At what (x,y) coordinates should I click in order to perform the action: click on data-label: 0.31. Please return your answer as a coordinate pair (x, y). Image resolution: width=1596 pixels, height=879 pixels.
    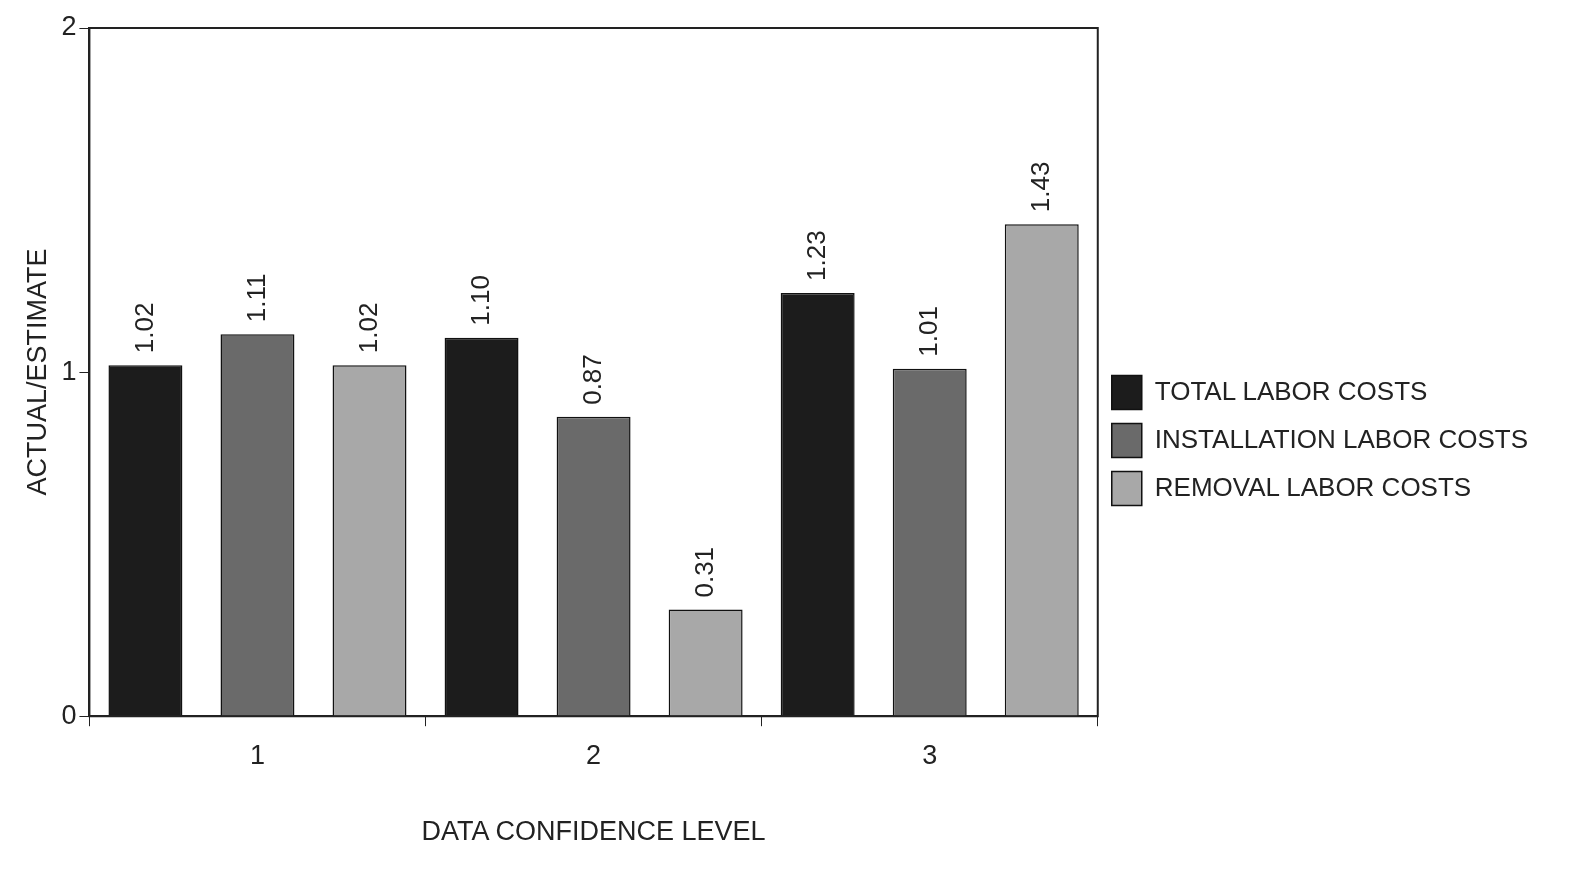
    Looking at the image, I should click on (703, 572).